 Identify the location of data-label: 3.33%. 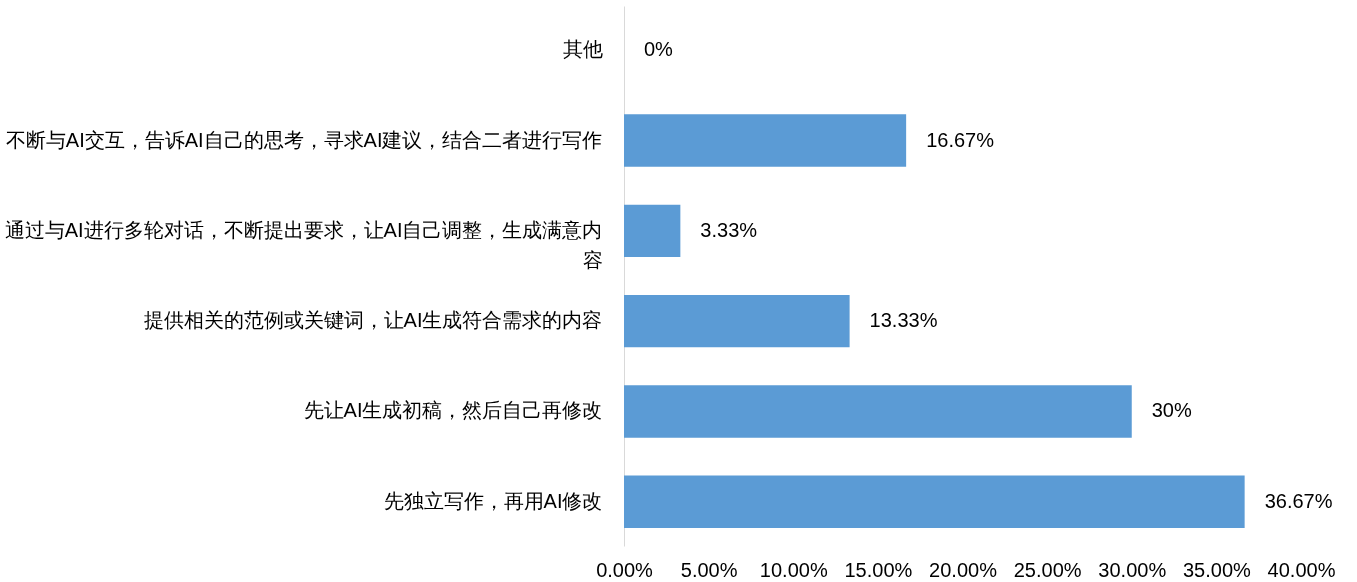
(729, 229).